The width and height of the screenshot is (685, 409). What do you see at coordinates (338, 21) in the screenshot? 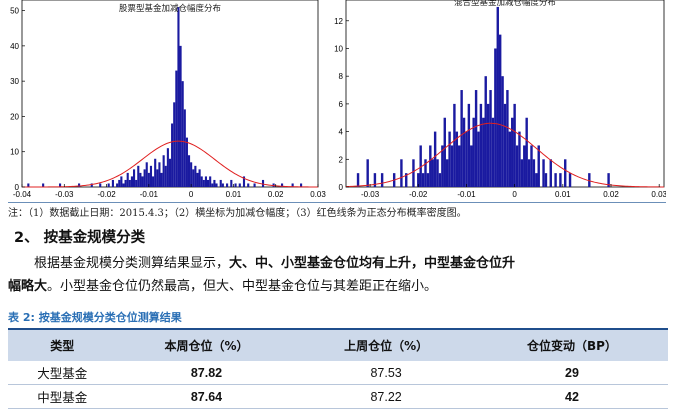
I see `hybrid-fund-y-tick-label: 12` at bounding box center [338, 21].